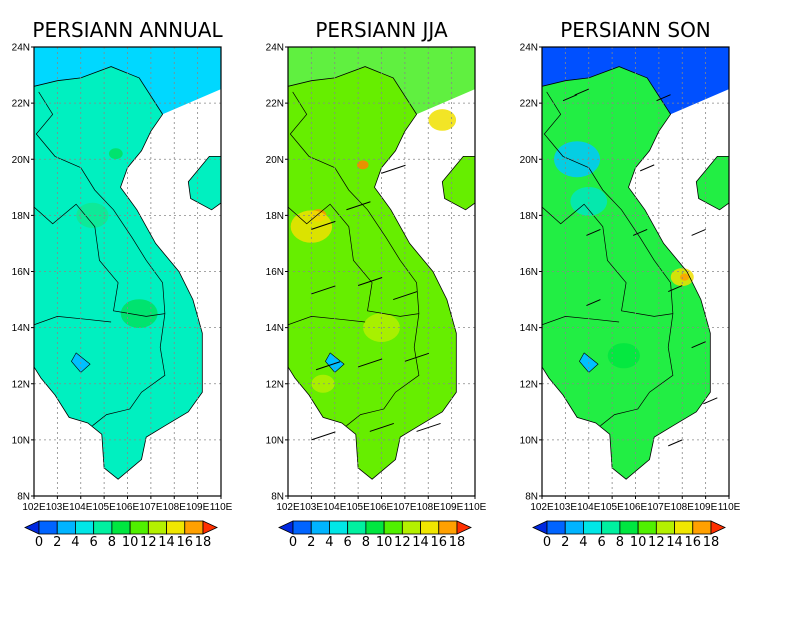 Image resolution: width=800 pixels, height=618 pixels. What do you see at coordinates (21, 384) in the screenshot?
I see `lat-tick-label: 12N` at bounding box center [21, 384].